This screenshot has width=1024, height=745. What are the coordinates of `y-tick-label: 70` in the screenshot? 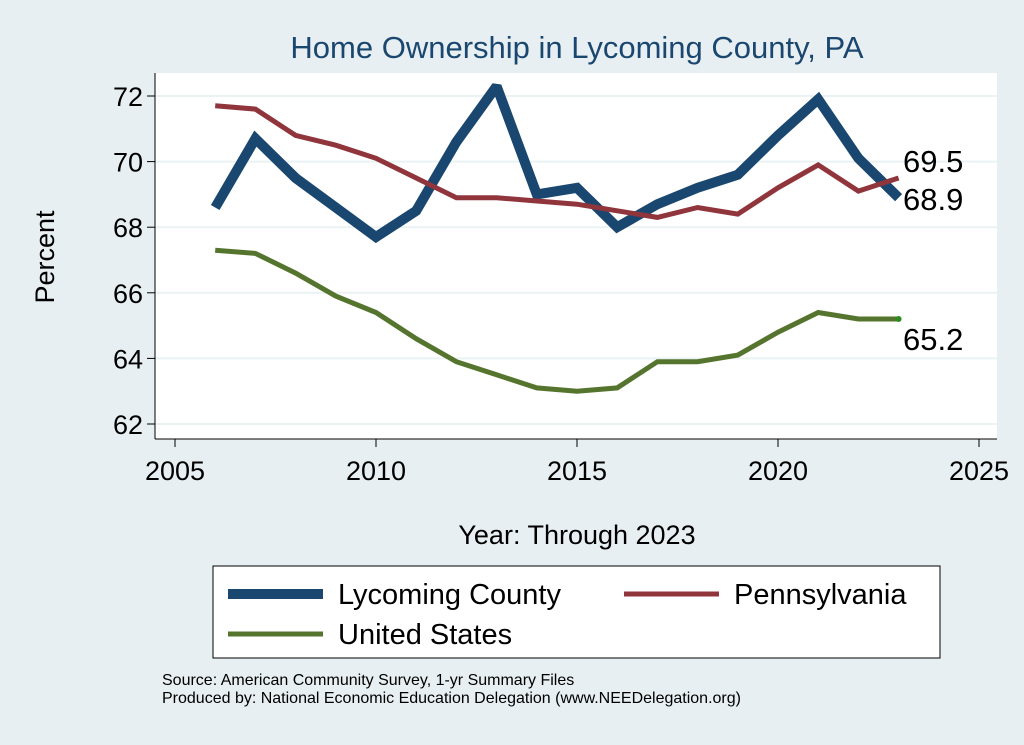 It's located at (128, 163).